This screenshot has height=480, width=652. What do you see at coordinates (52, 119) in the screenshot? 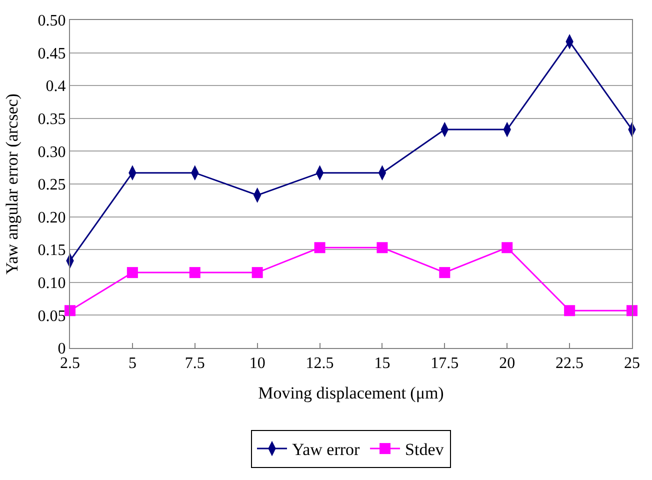
I see `y-tick-label: 0.35` at bounding box center [52, 119].